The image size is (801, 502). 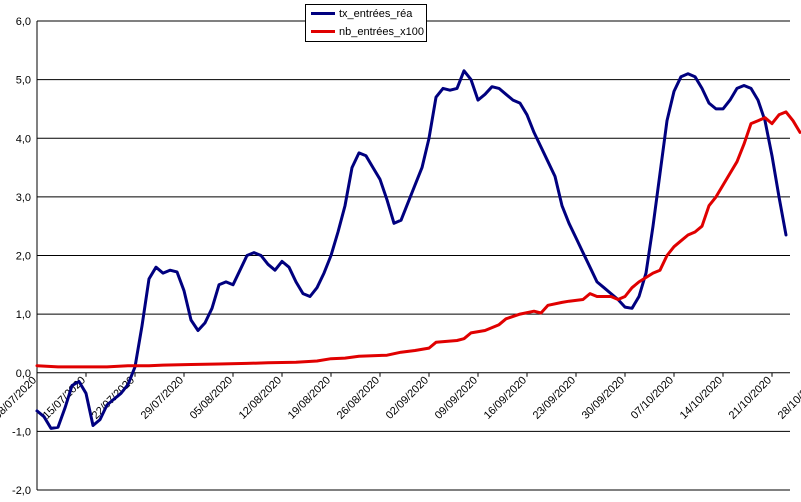 I want to click on x-tick-label: 29/07/2020, so click(x=162, y=397).